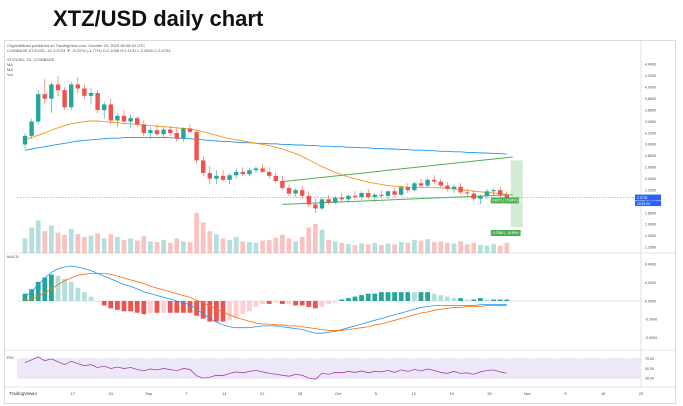 This screenshot has height=406, width=683. I want to click on price-tick-label: 1.6000, so click(650, 225).